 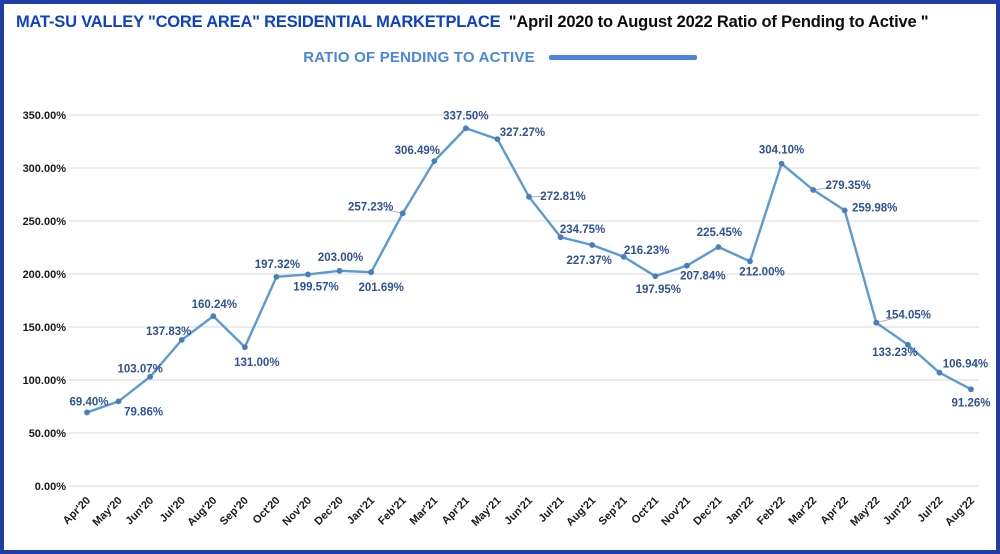 I want to click on x-axis-tick-label: Aug'21, so click(x=581, y=512).